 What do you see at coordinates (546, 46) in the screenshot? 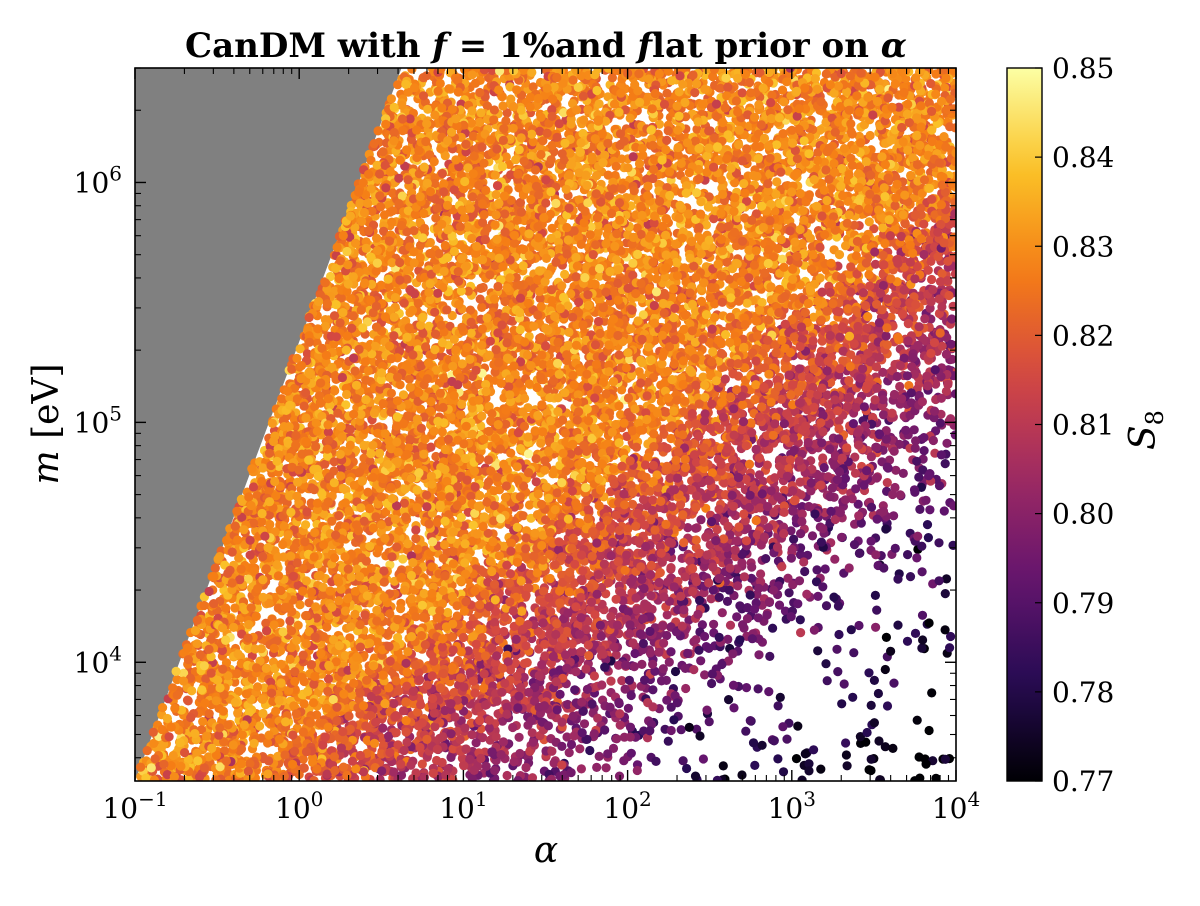
I see `chart-title: CanDM with f = 1%and flat prior on α` at bounding box center [546, 46].